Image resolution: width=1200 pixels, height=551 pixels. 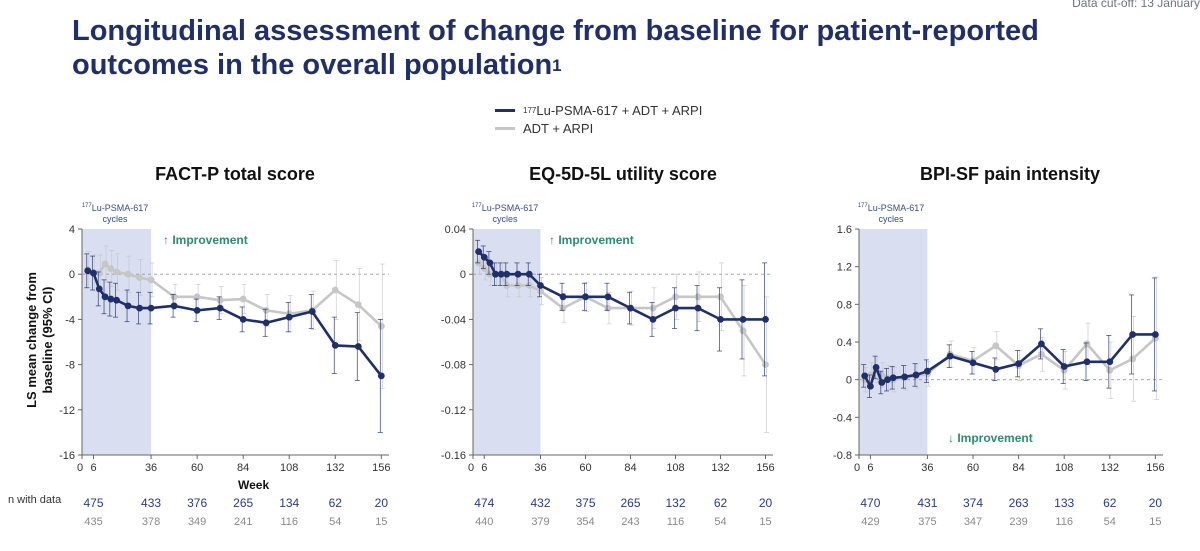 What do you see at coordinates (168, 240) in the screenshot?
I see `improvement-arrow-icon-0: ↑` at bounding box center [168, 240].